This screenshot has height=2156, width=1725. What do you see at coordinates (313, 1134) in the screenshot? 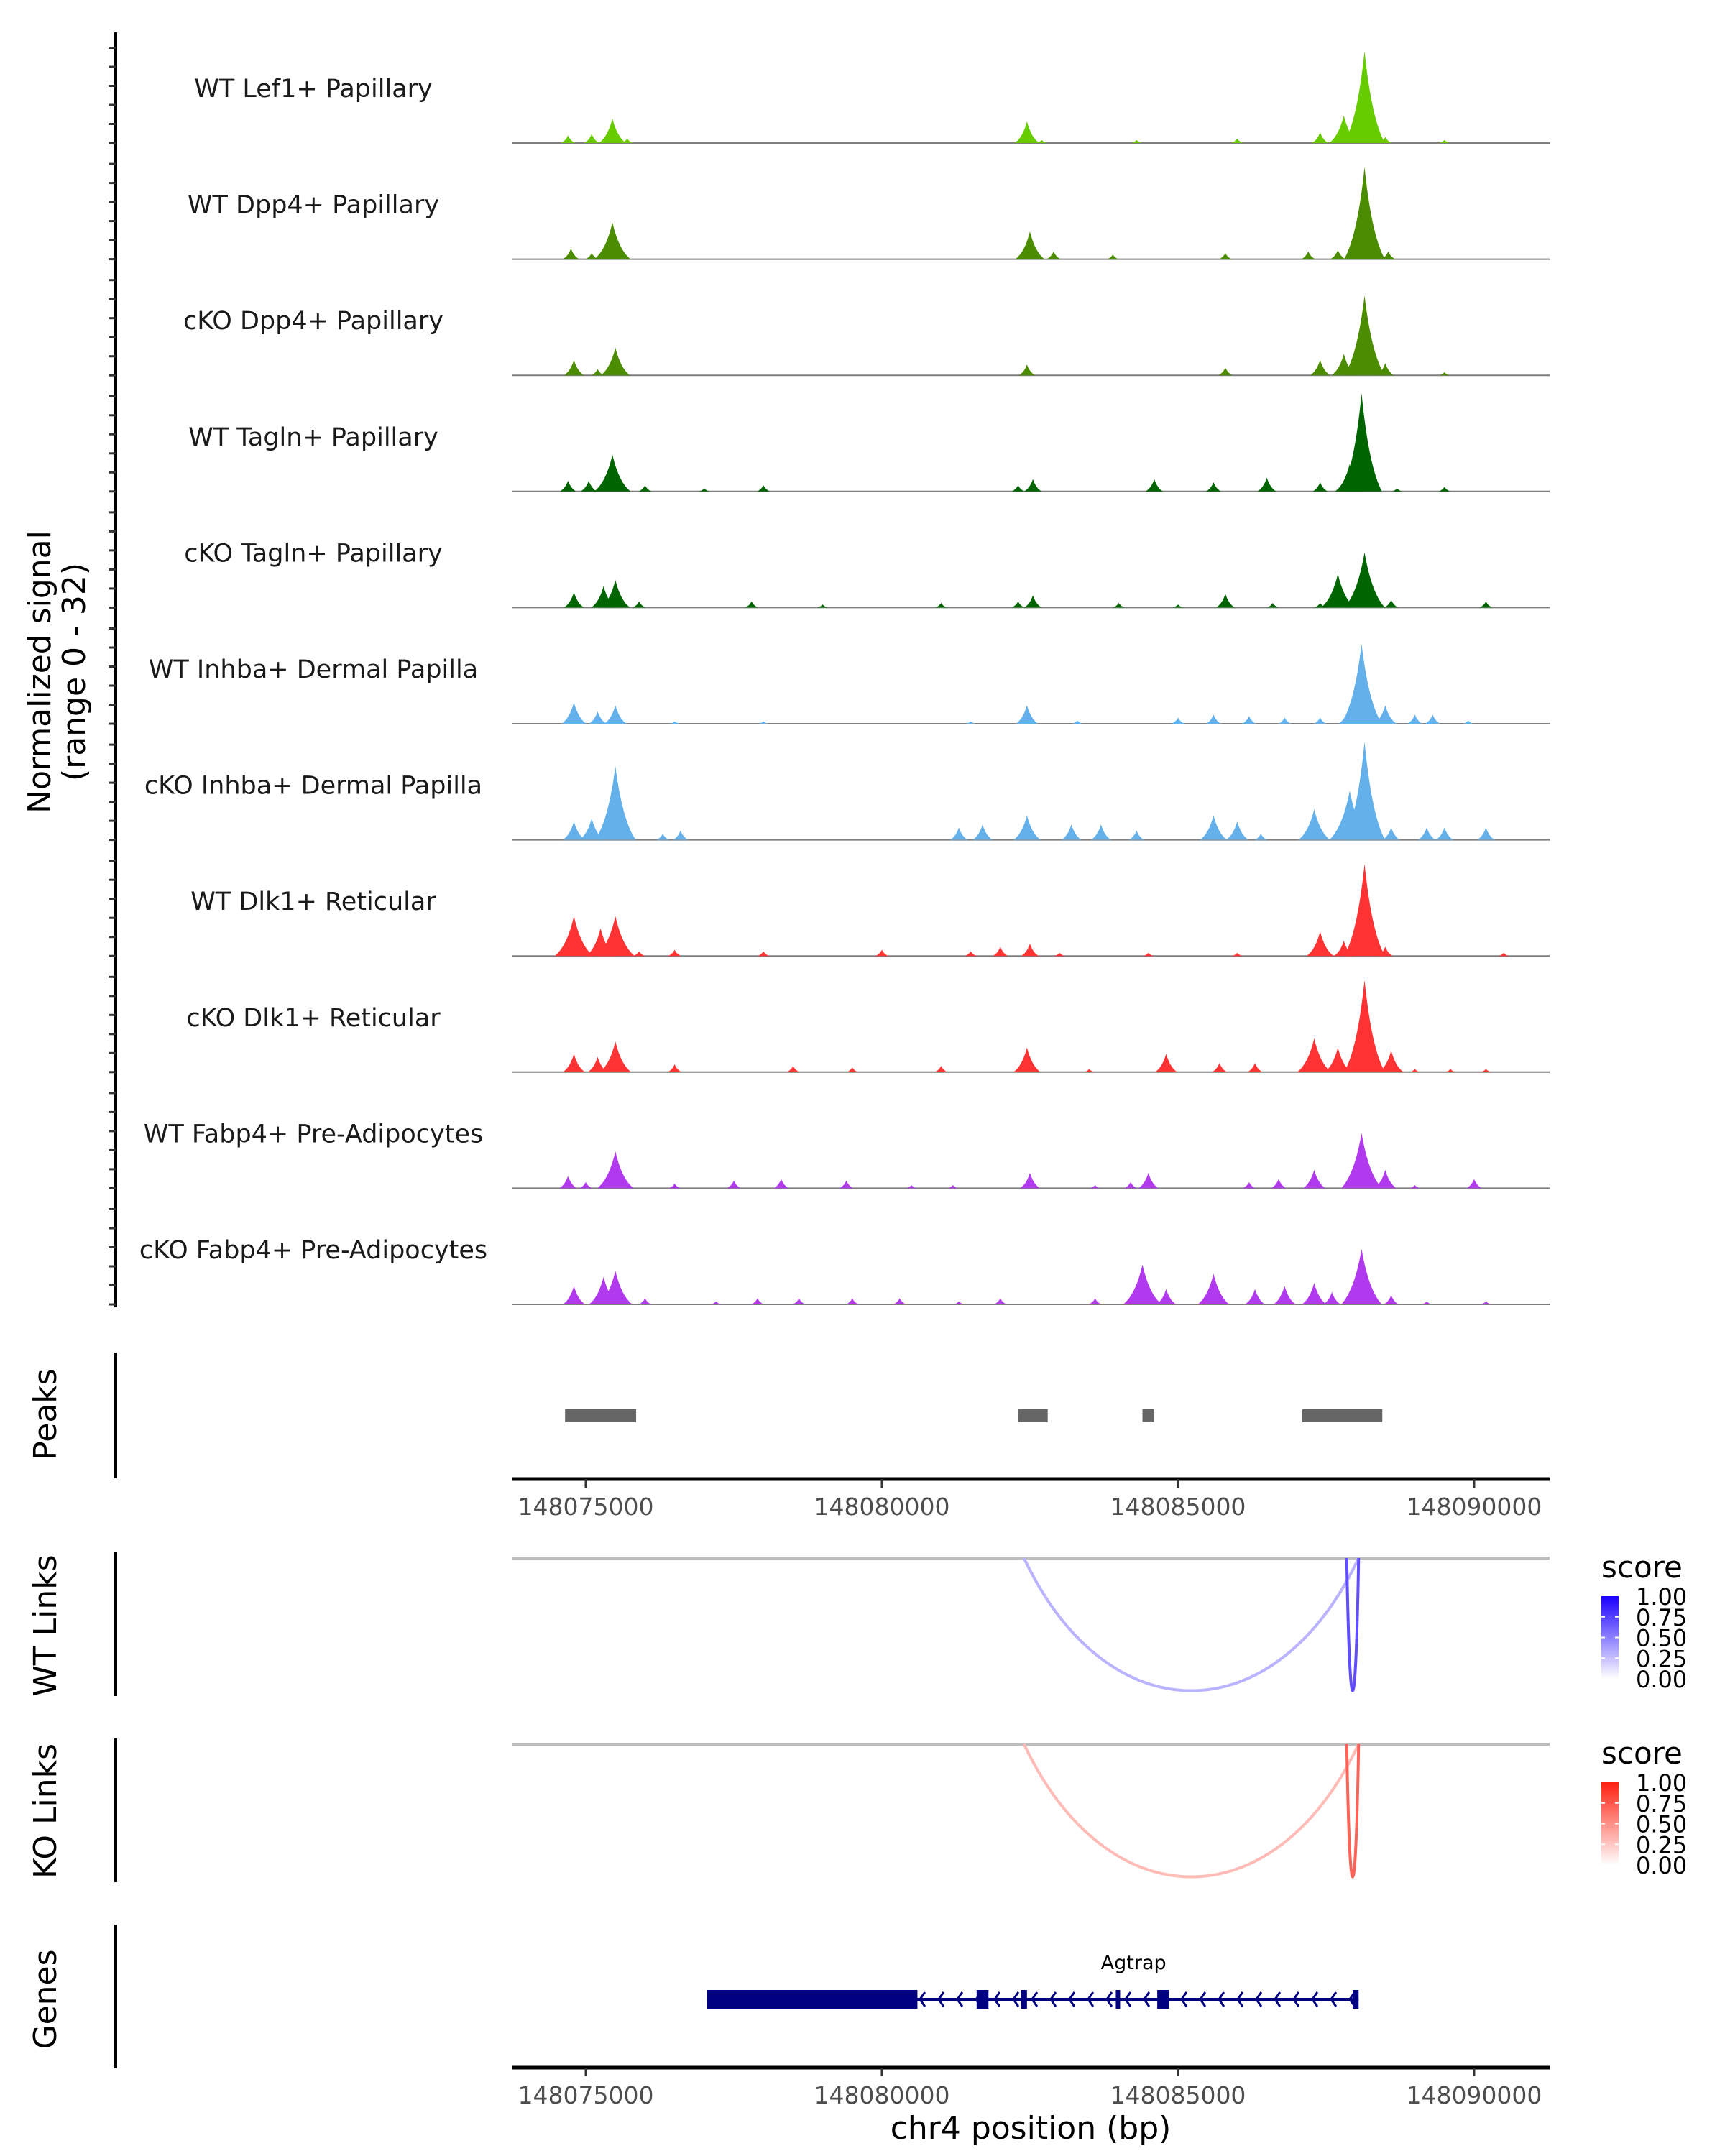
I see `track-label: WT Fabp4+ Pre-Adipocytes` at bounding box center [313, 1134].